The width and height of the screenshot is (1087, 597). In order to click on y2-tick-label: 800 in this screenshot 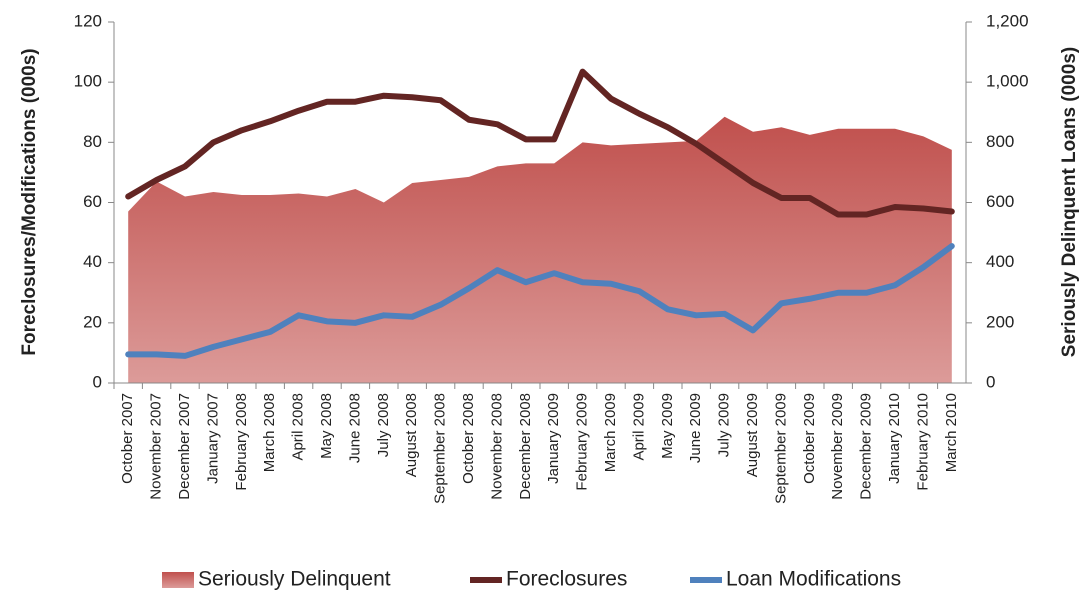, I will do `click(1000, 141)`.